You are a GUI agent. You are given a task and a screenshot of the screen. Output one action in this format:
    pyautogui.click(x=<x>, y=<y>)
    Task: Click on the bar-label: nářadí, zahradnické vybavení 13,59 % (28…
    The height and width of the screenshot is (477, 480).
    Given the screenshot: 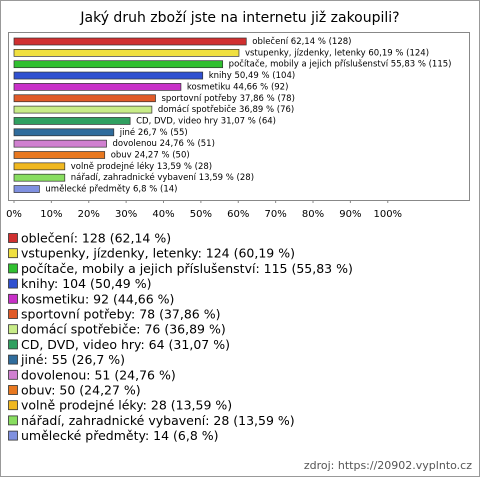 What is the action you would take?
    pyautogui.click(x=162, y=177)
    